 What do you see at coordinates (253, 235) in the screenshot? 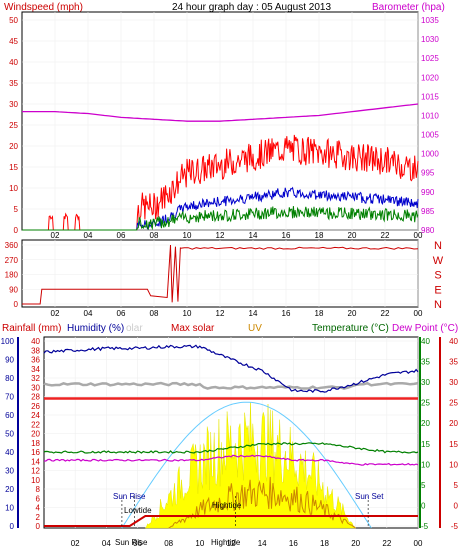
I see `wind-x-tick: 14` at bounding box center [253, 235].